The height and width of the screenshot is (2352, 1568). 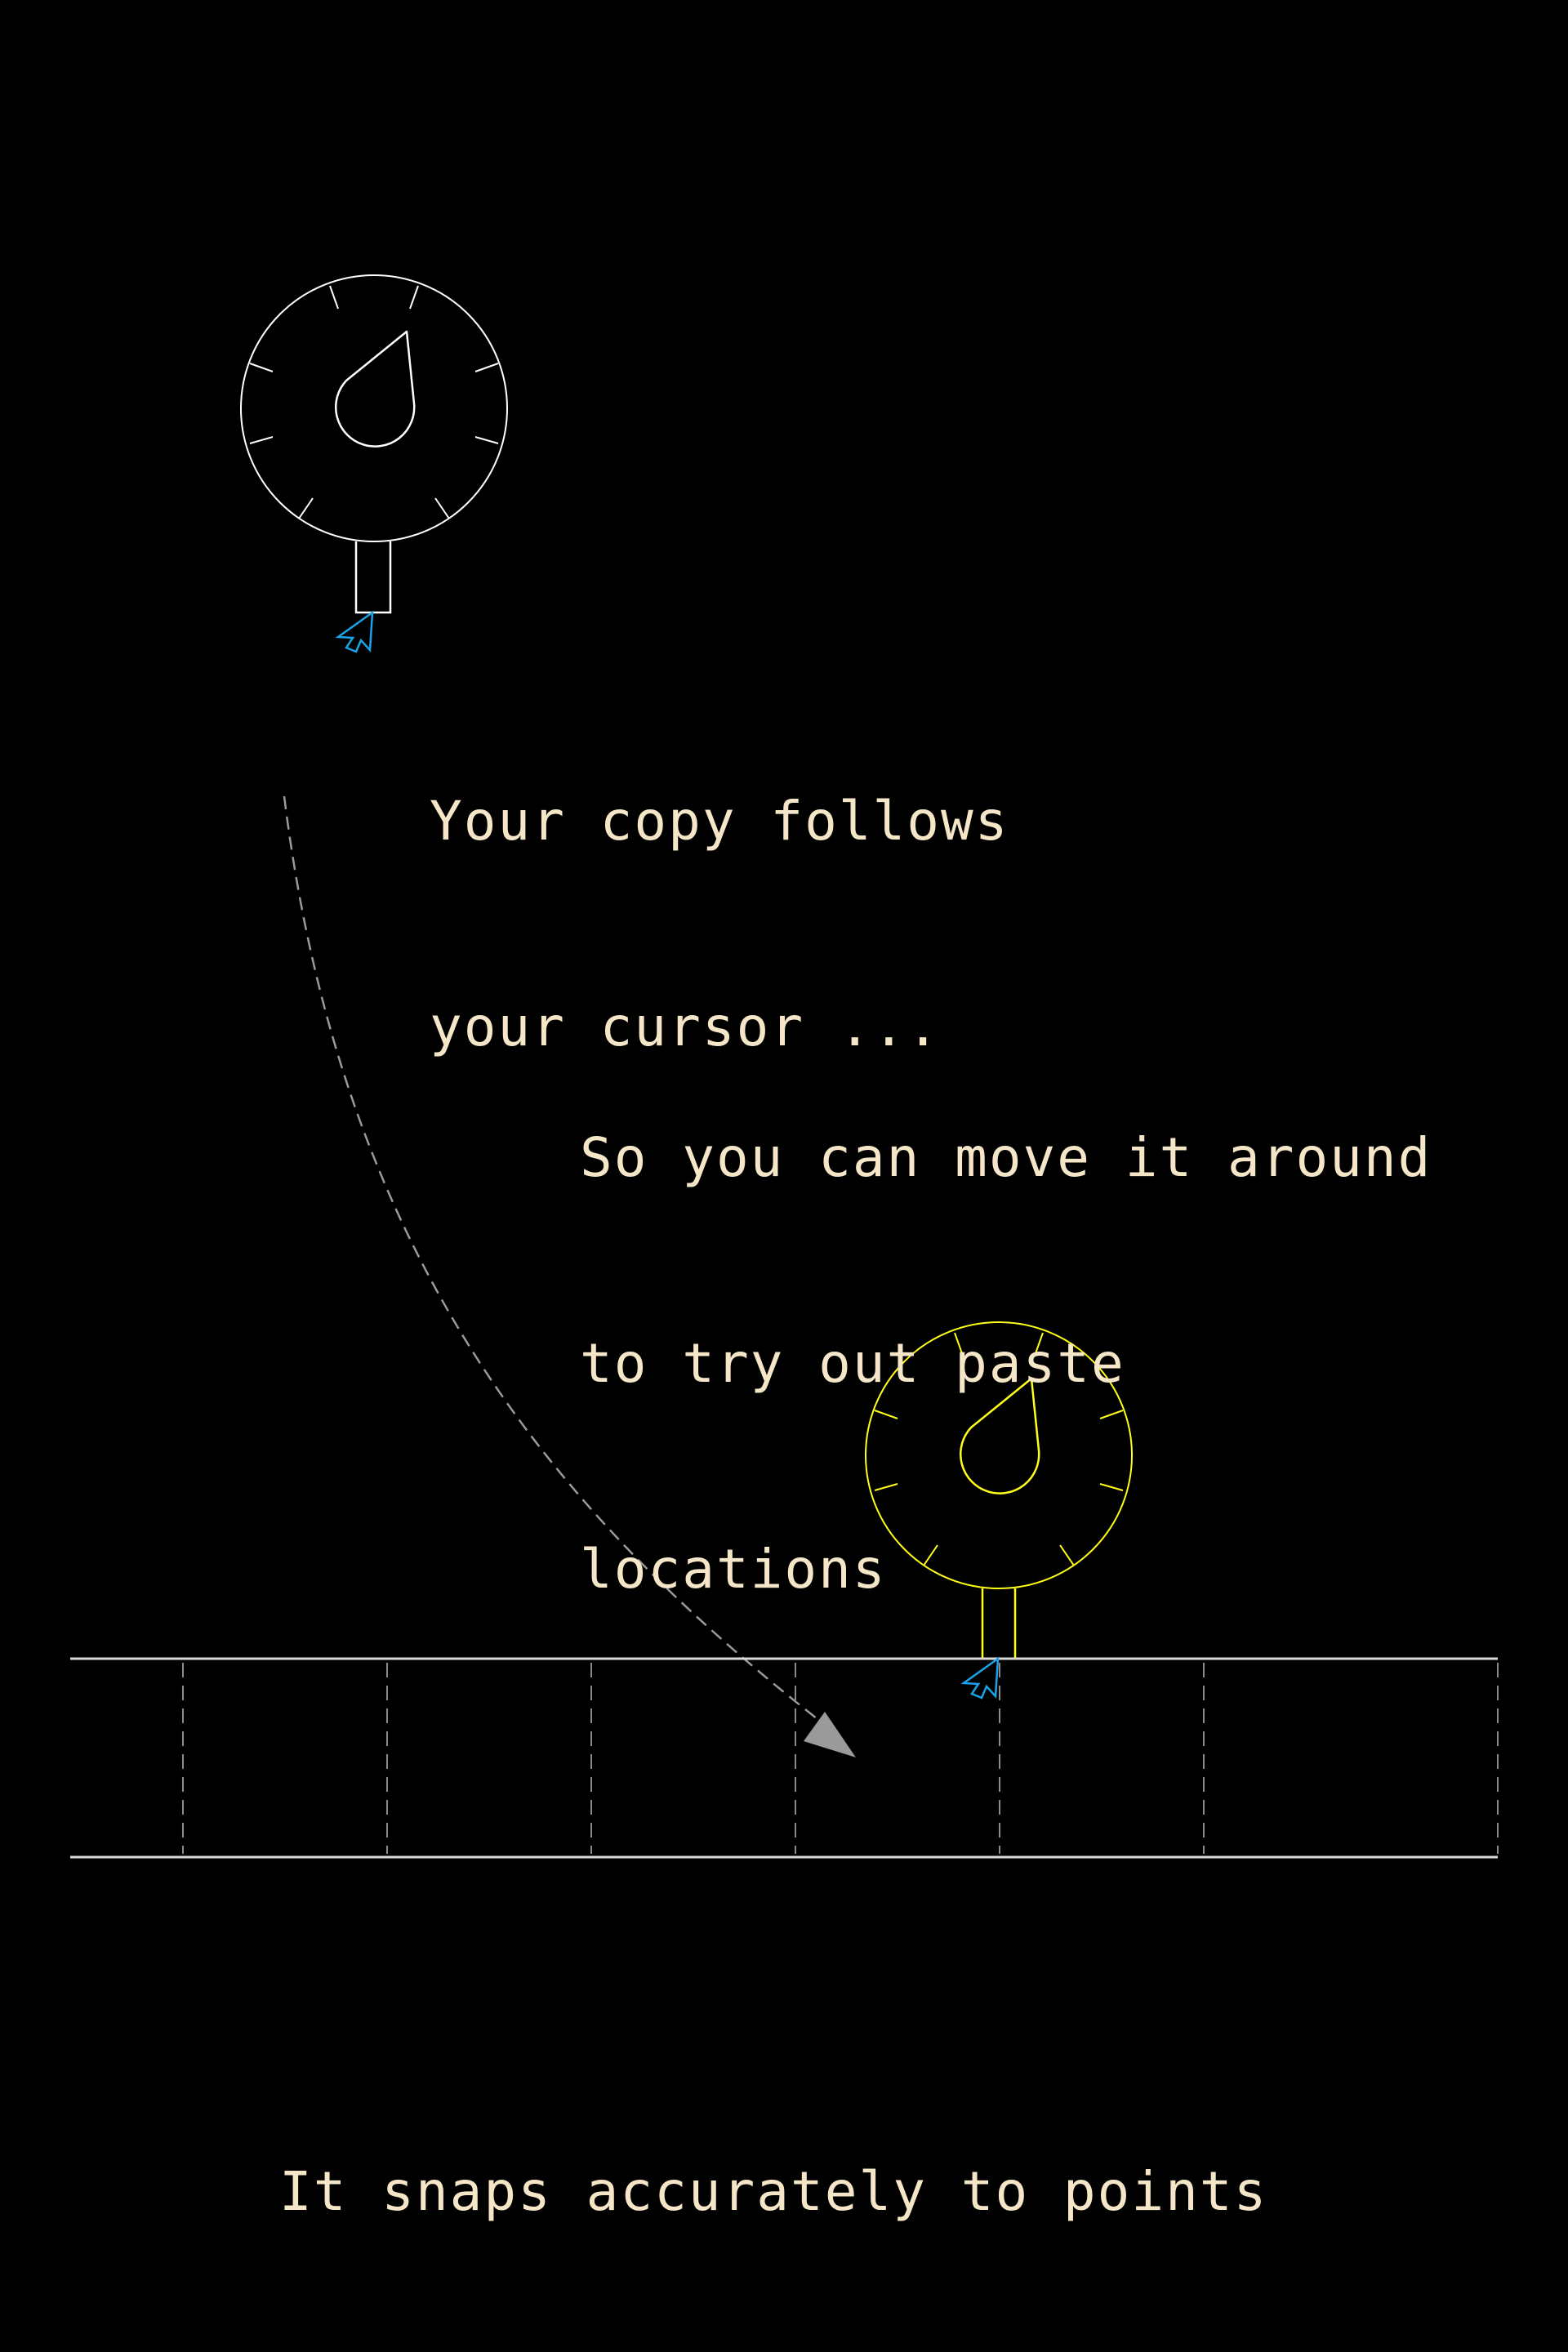 I want to click on caption-move-line-2: to try out paste, so click(x=852, y=1363).